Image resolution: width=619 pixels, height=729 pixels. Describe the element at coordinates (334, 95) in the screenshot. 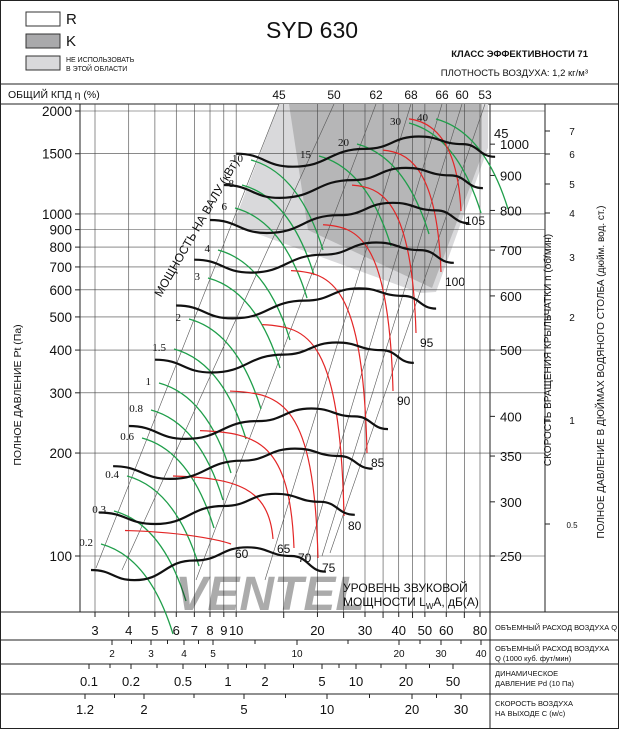

I see `efficiency-value-1: 50` at that location.